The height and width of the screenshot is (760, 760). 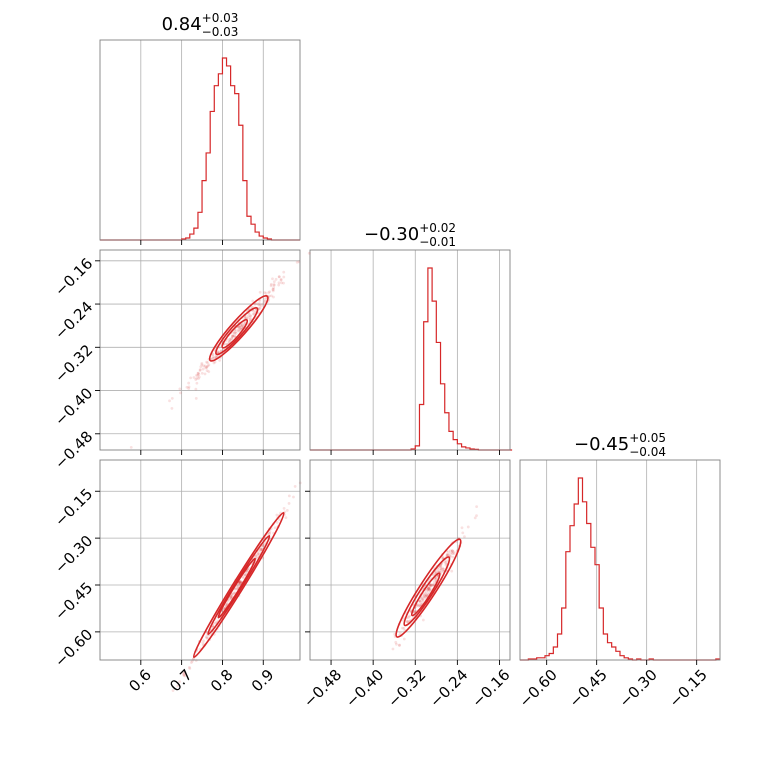 I want to click on title-minus-error: −0.01, so click(x=437, y=242).